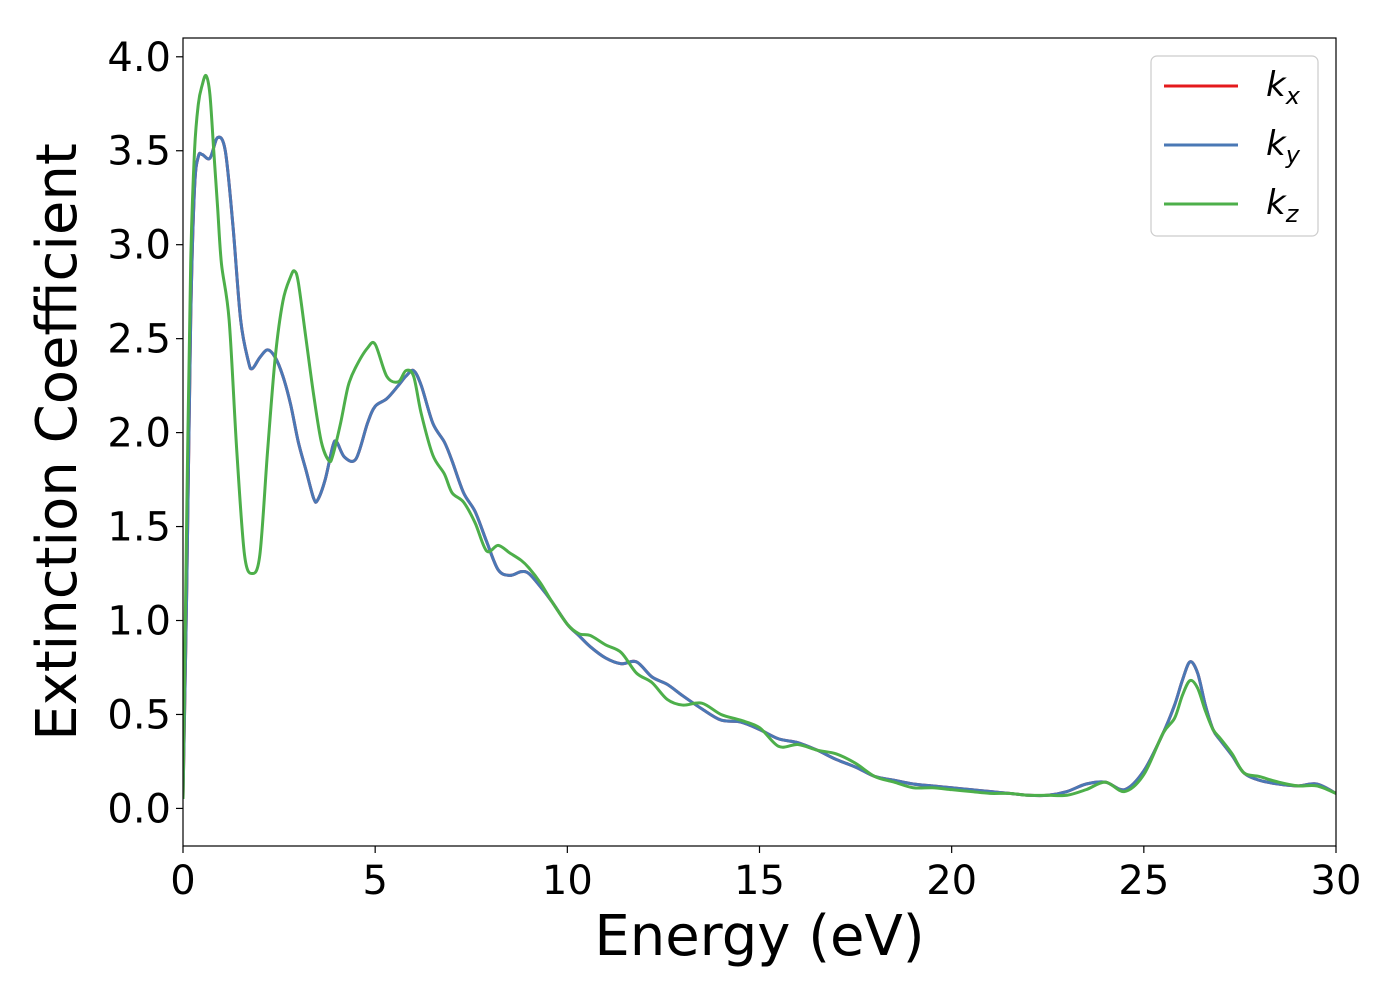 The height and width of the screenshot is (1000, 1400). I want to click on y-tick-label: 3.5, so click(139, 152).